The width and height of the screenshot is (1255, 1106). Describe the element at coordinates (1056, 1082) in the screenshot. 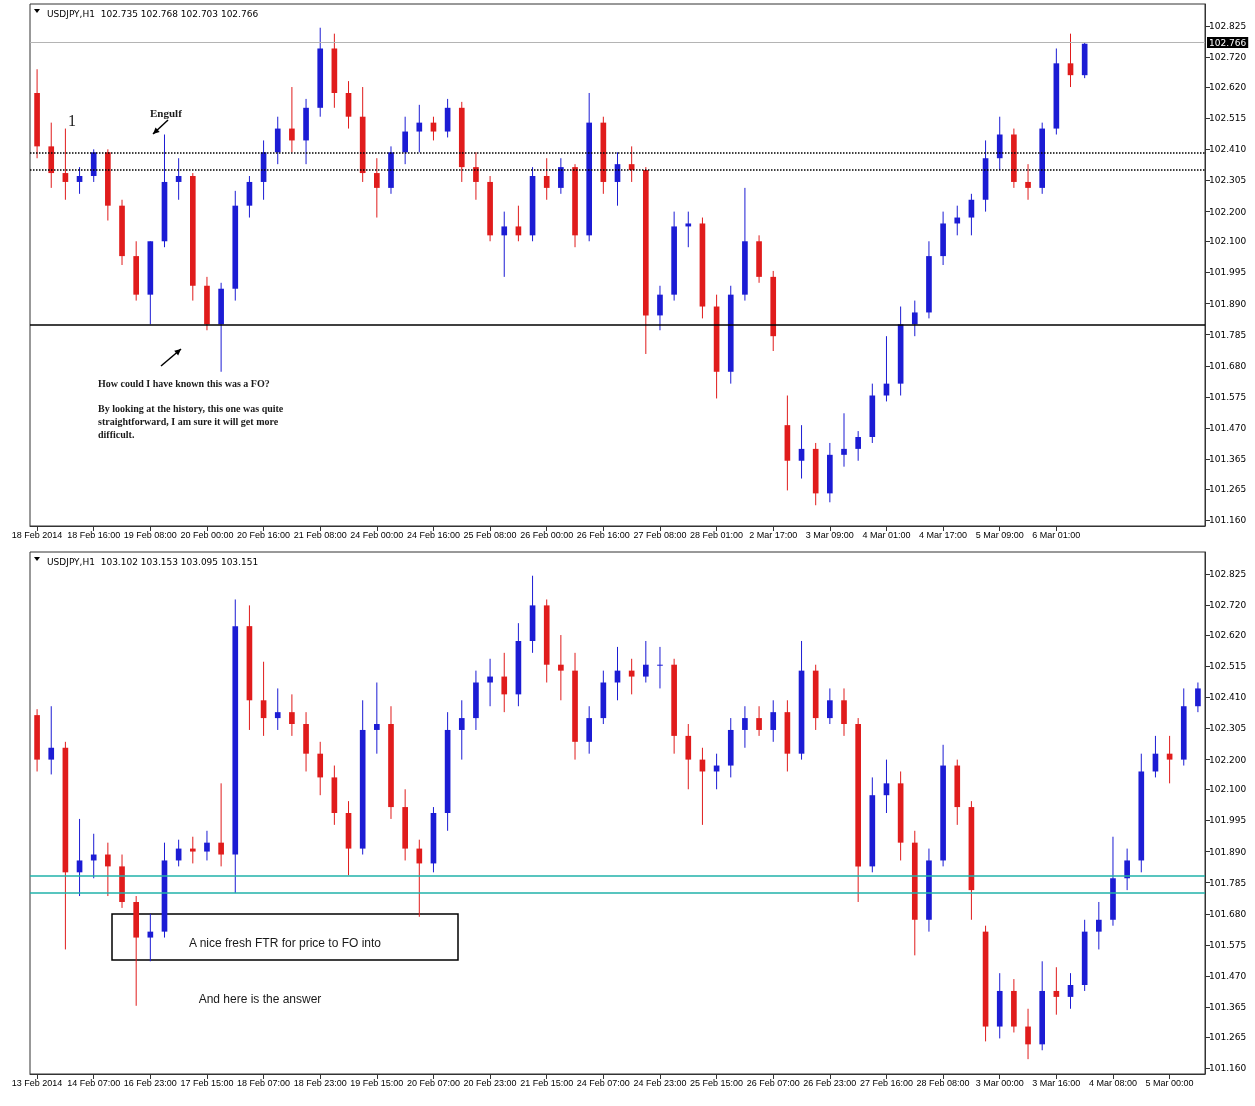

I see `x-tick-label: 3 Mar 16:00` at that location.